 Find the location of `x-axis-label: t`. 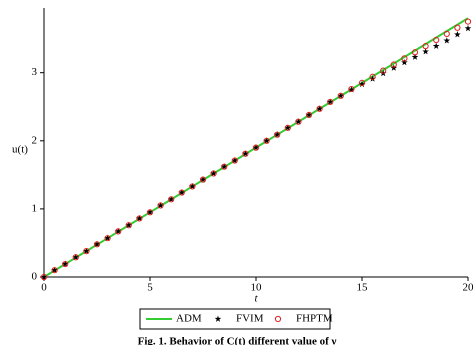

x-axis-label: t is located at coordinates (256, 299).